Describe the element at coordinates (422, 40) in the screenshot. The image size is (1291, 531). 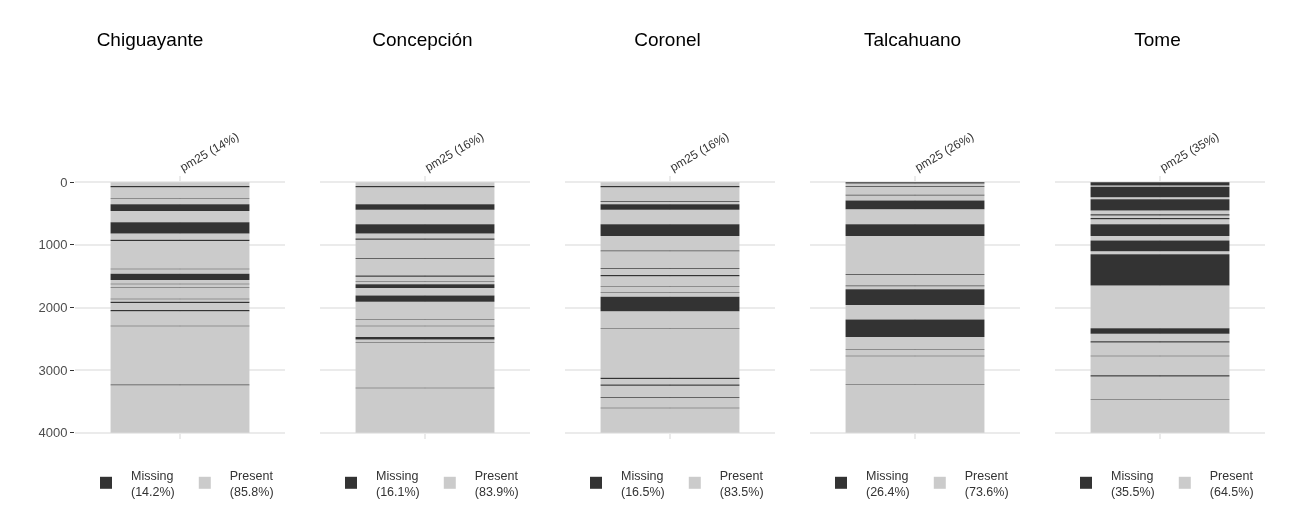
I see `chart-title: Concepción` at that location.